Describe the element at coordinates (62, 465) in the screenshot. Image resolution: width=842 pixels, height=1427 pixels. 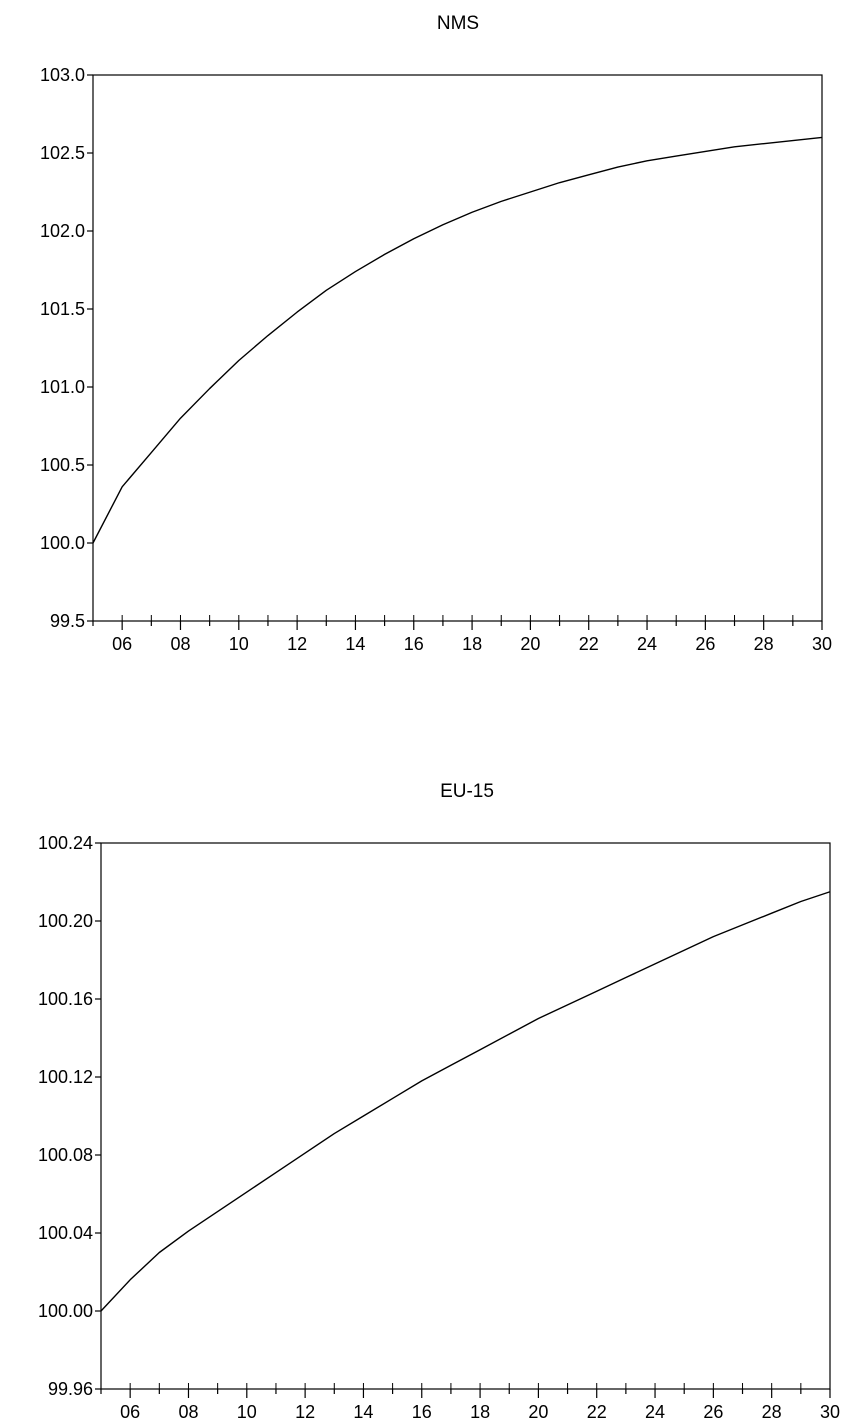
I see `y-tick-label: 100.5` at that location.